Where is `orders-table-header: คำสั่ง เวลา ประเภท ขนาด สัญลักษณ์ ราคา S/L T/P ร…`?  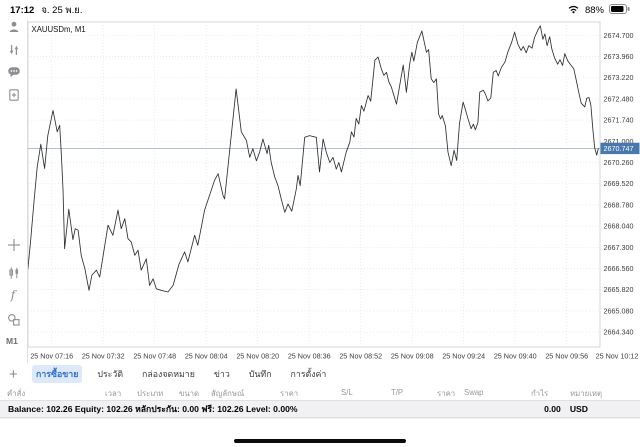 orders-table-header: คำสั่ง เวลา ประเภท ขนาด สัญลักษณ์ ราคา S/L T/P ร… is located at coordinates (320, 392).